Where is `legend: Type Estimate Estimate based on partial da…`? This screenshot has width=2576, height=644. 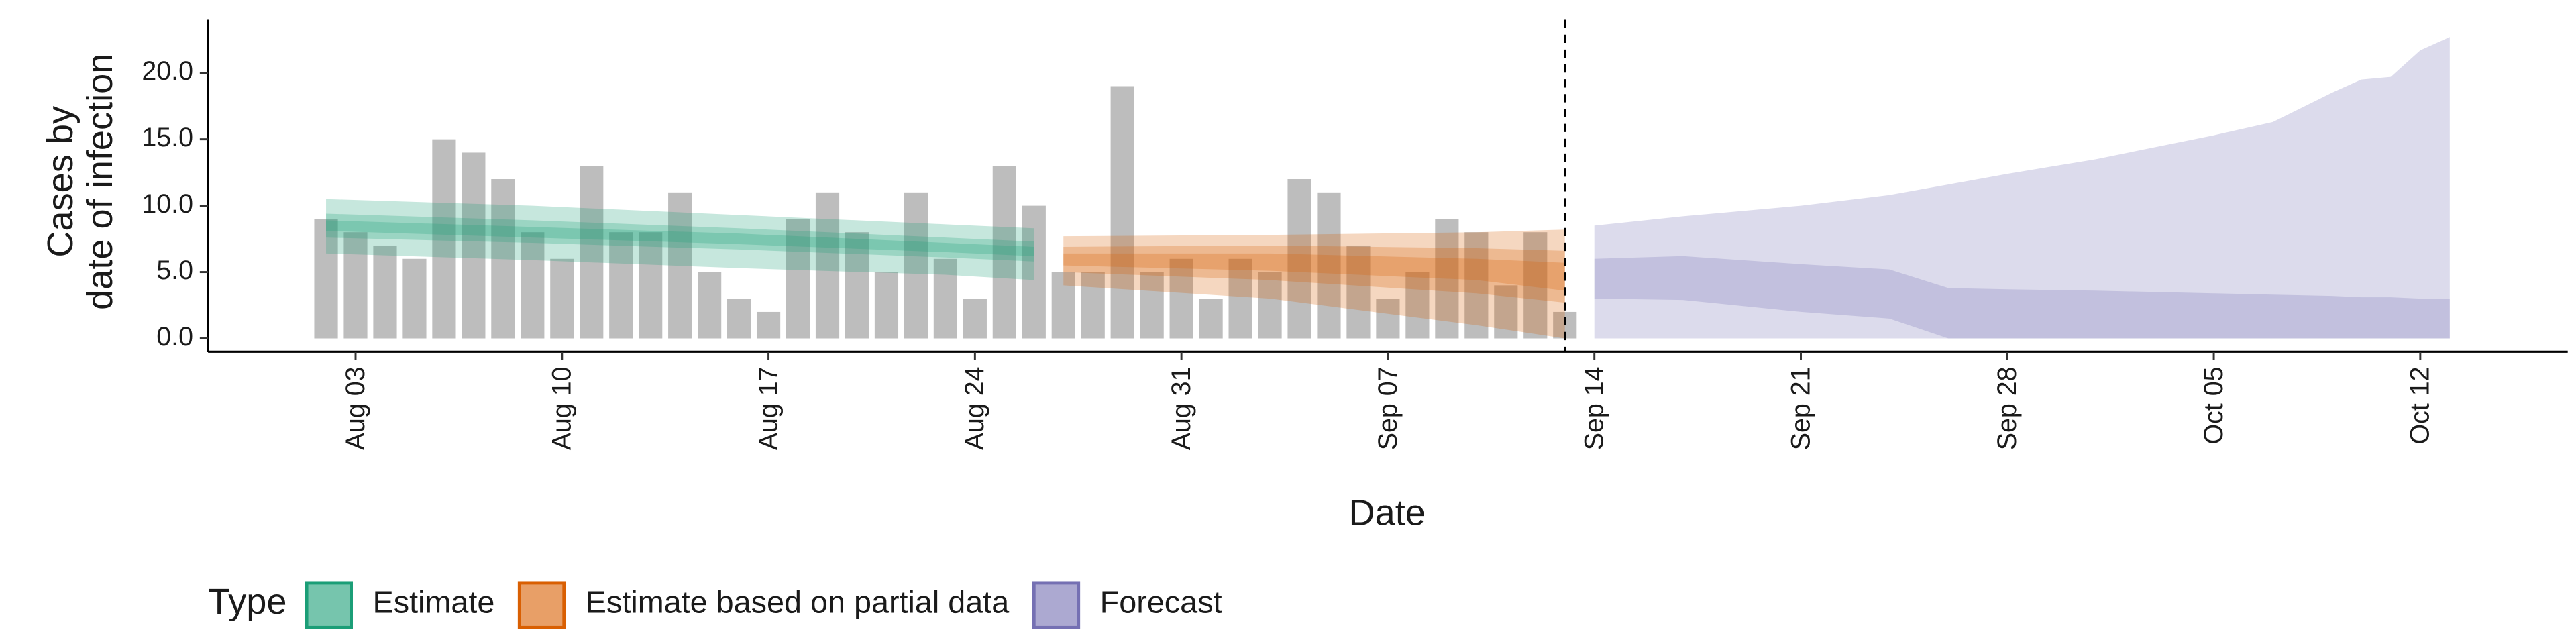 legend: Type Estimate Estimate based on partial da… is located at coordinates (715, 605).